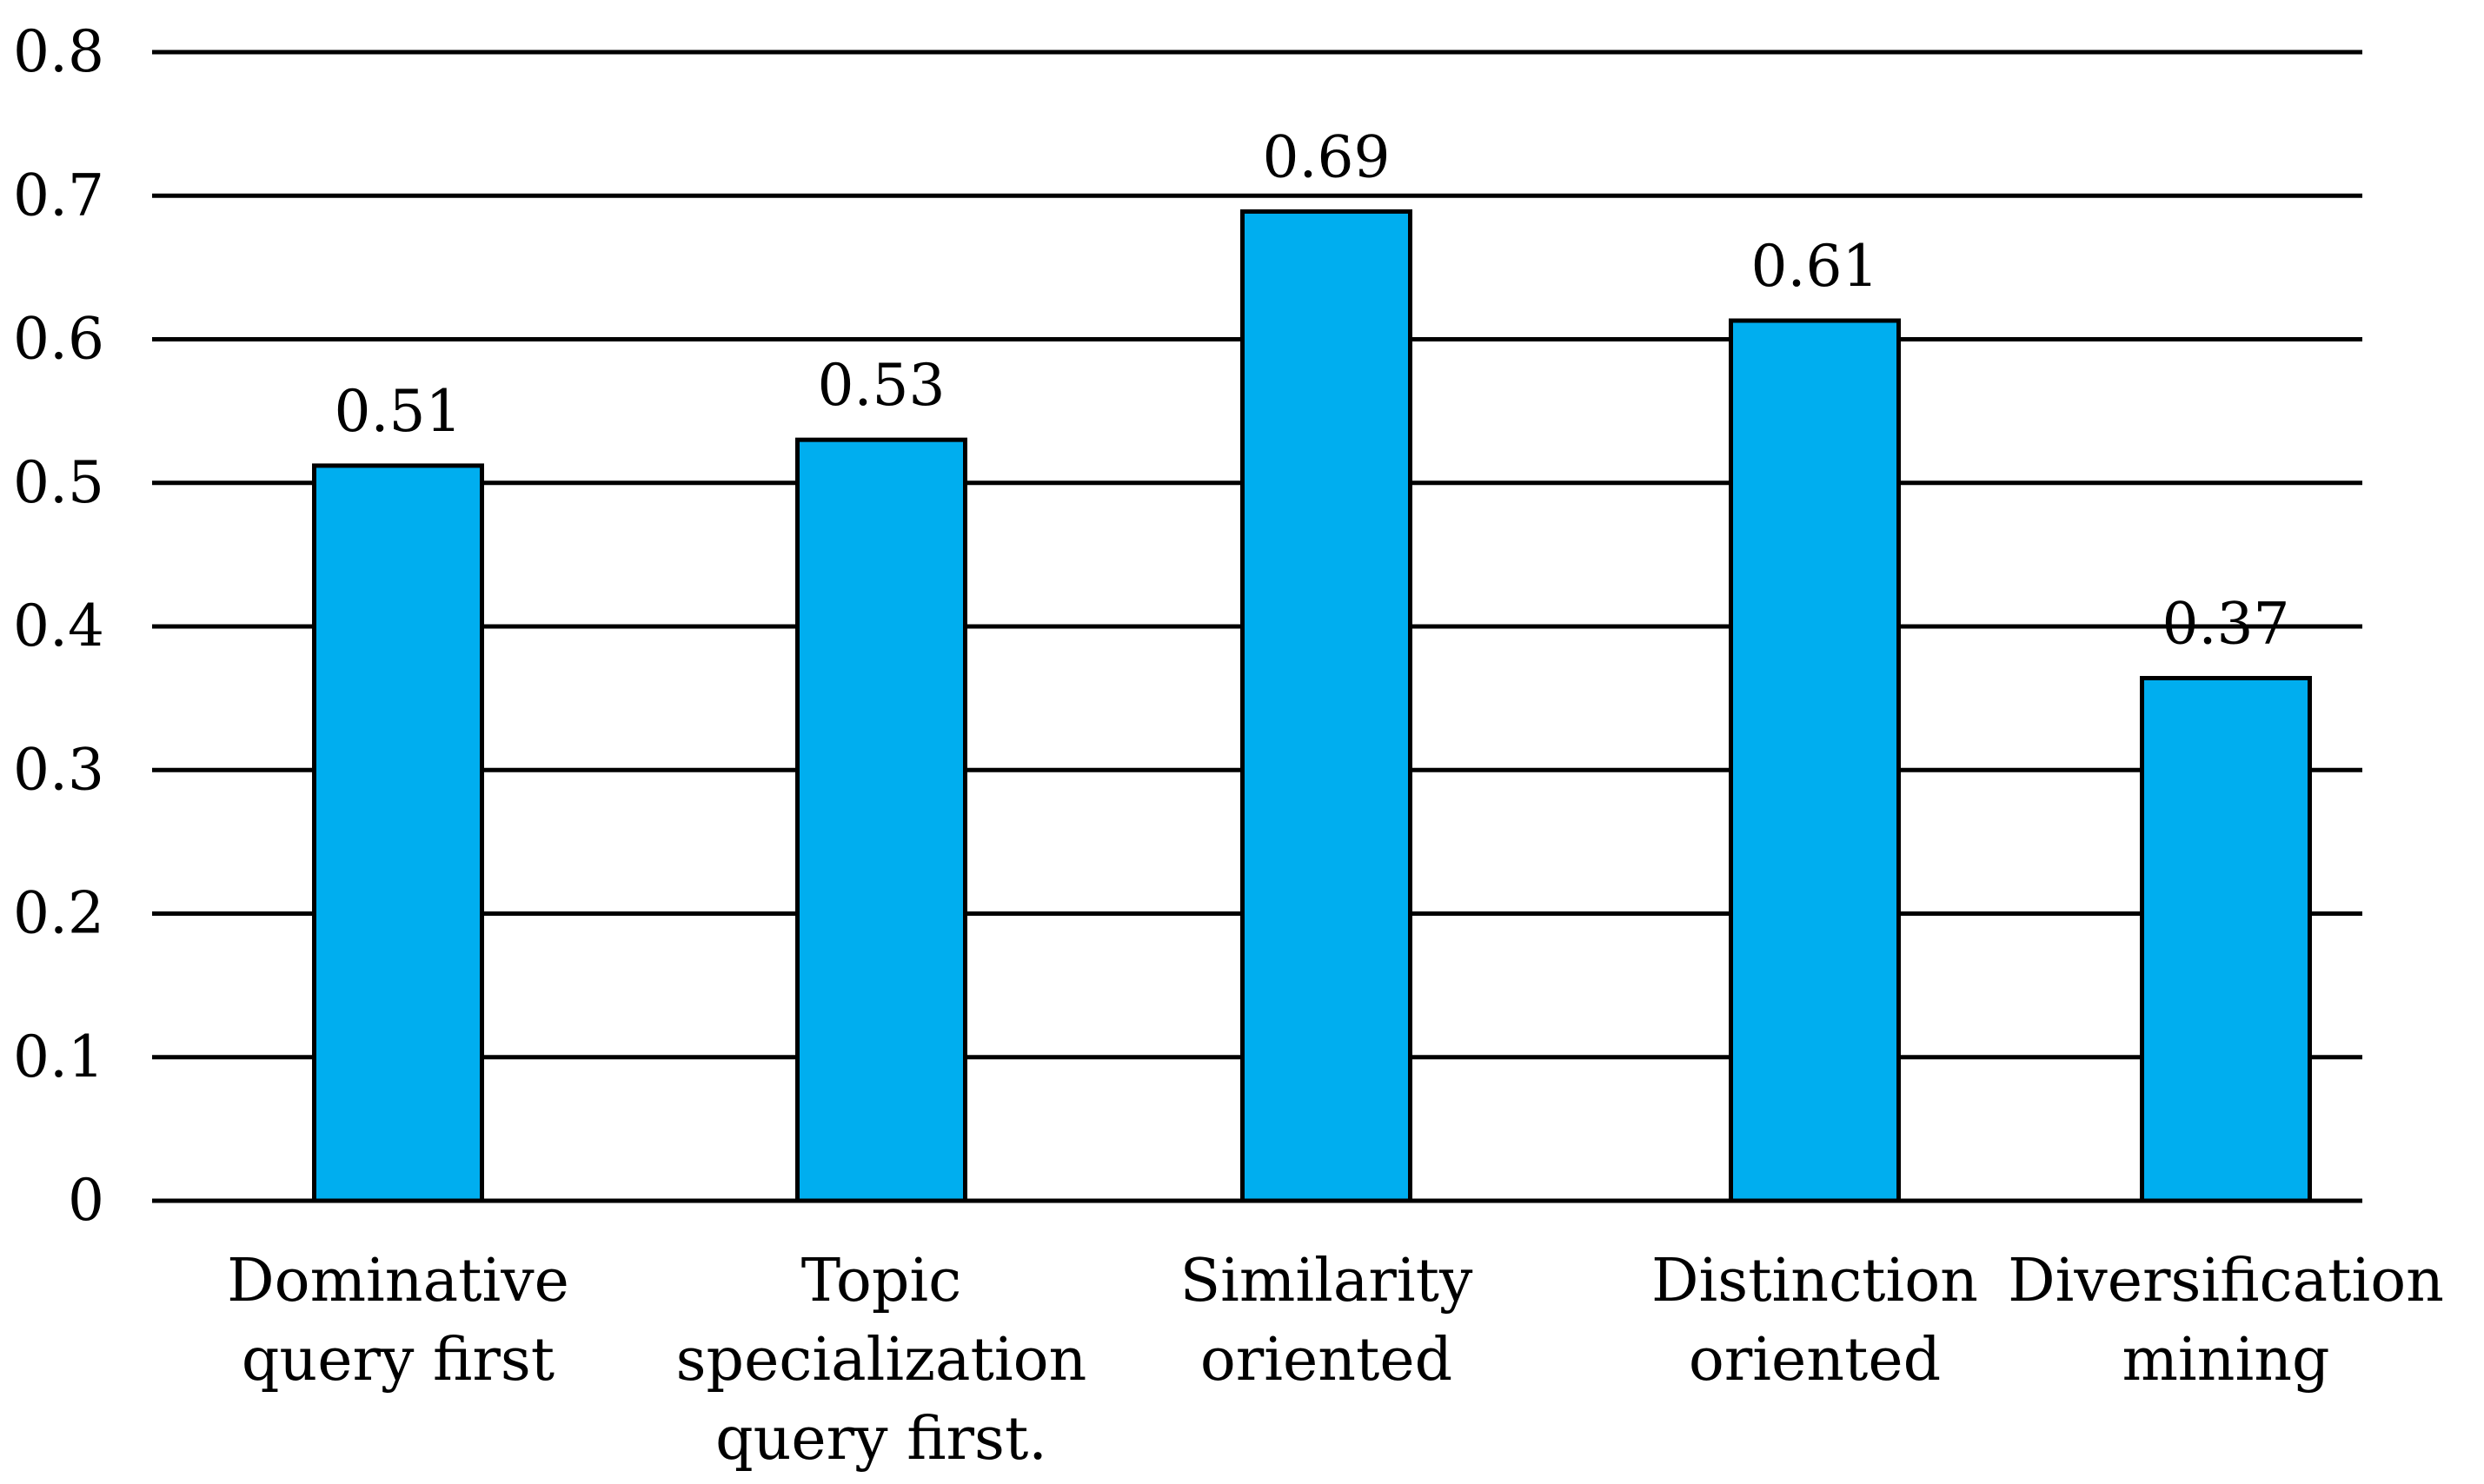 This screenshot has width=2484, height=1484. What do you see at coordinates (1815, 266) in the screenshot?
I see `data-label-4: 0.61` at bounding box center [1815, 266].